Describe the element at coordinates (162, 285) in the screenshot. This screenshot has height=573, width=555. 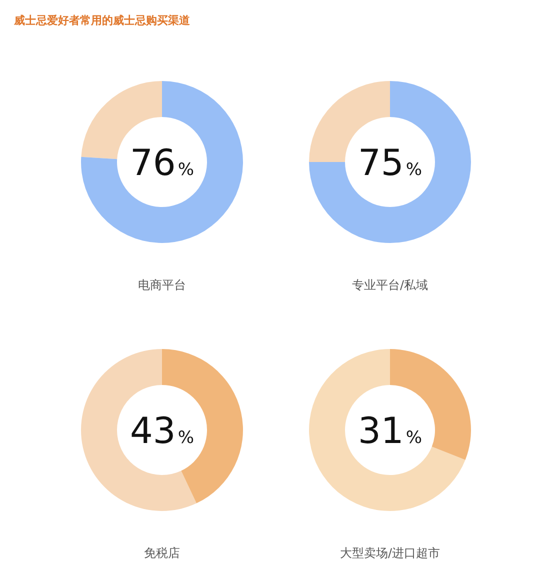
I see `text: 电商平台` at that location.